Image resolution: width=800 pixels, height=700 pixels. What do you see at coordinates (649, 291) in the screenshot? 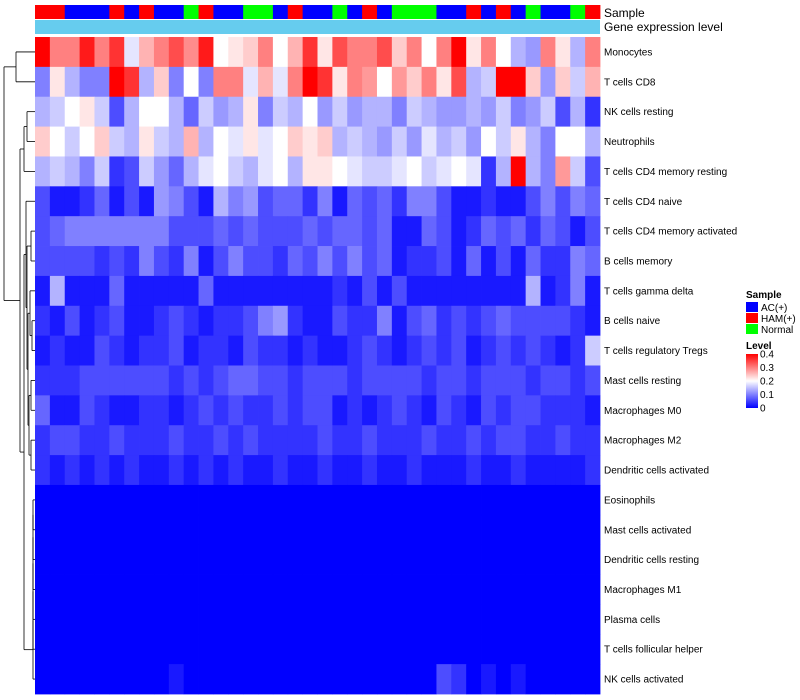
I see `row-label: T cells gamma delta` at bounding box center [649, 291].